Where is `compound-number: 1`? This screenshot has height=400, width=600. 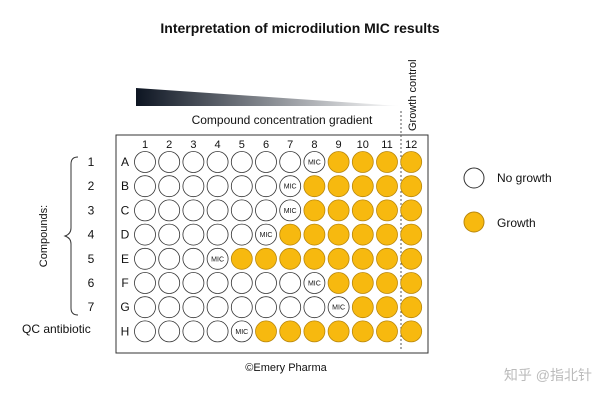 compound-number: 1 is located at coordinates (91, 162).